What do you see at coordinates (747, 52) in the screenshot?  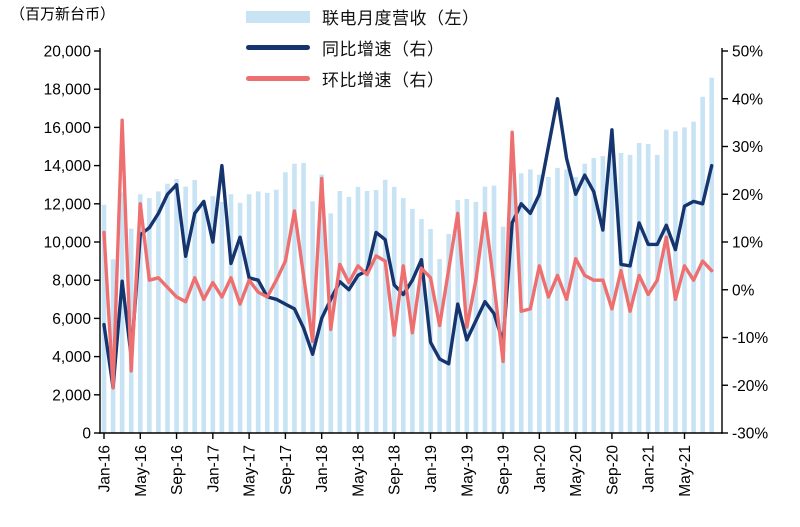 I see `y-right-tick-label: 50%` at bounding box center [747, 52].